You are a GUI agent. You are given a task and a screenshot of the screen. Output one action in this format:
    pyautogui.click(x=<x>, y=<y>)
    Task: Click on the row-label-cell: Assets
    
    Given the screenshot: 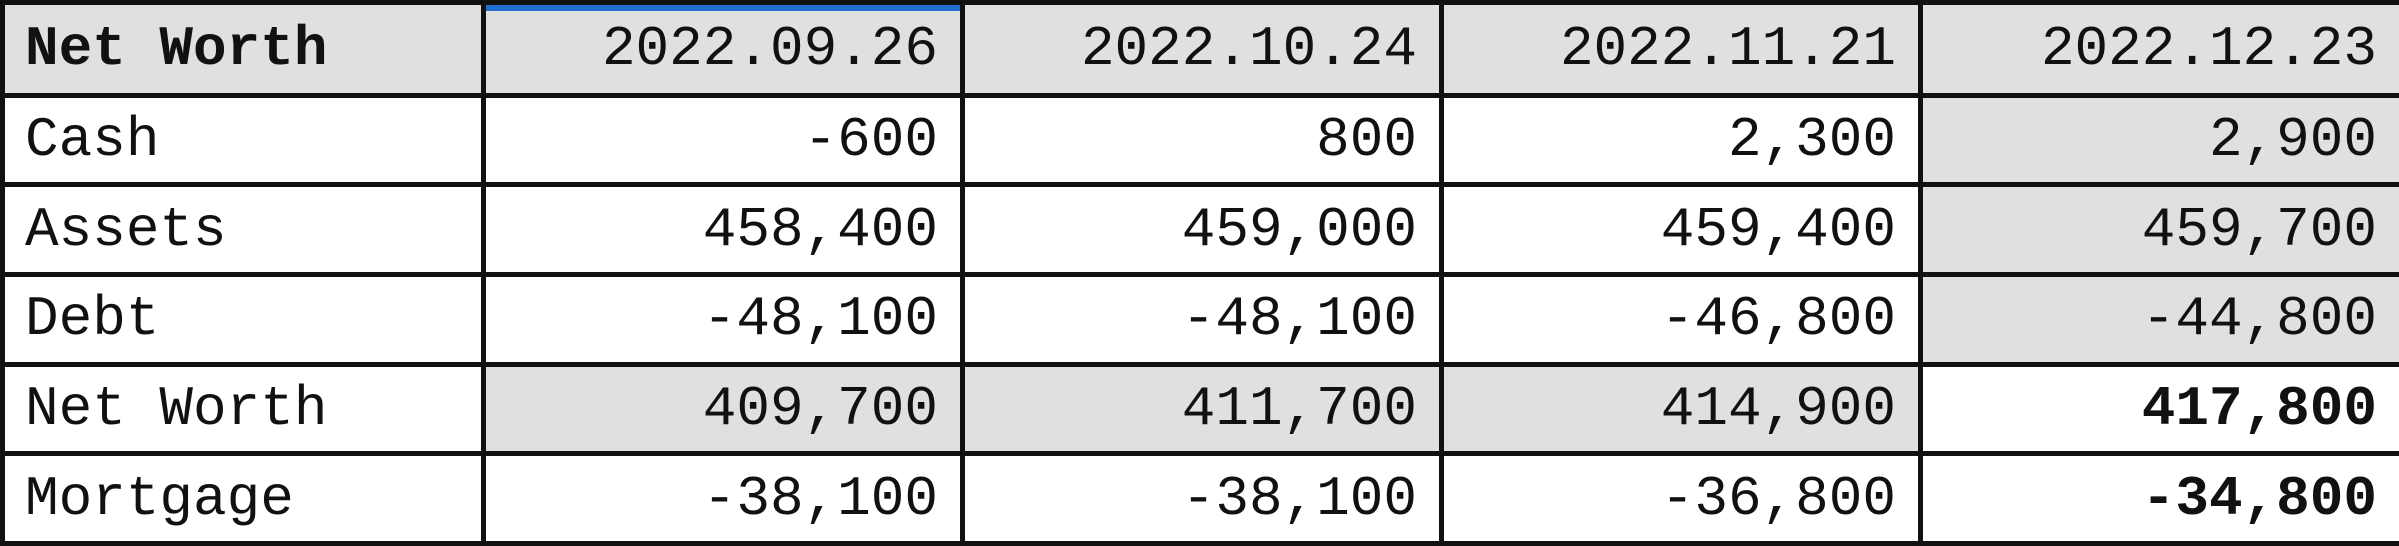 What is the action you would take?
    pyautogui.click(x=243, y=229)
    